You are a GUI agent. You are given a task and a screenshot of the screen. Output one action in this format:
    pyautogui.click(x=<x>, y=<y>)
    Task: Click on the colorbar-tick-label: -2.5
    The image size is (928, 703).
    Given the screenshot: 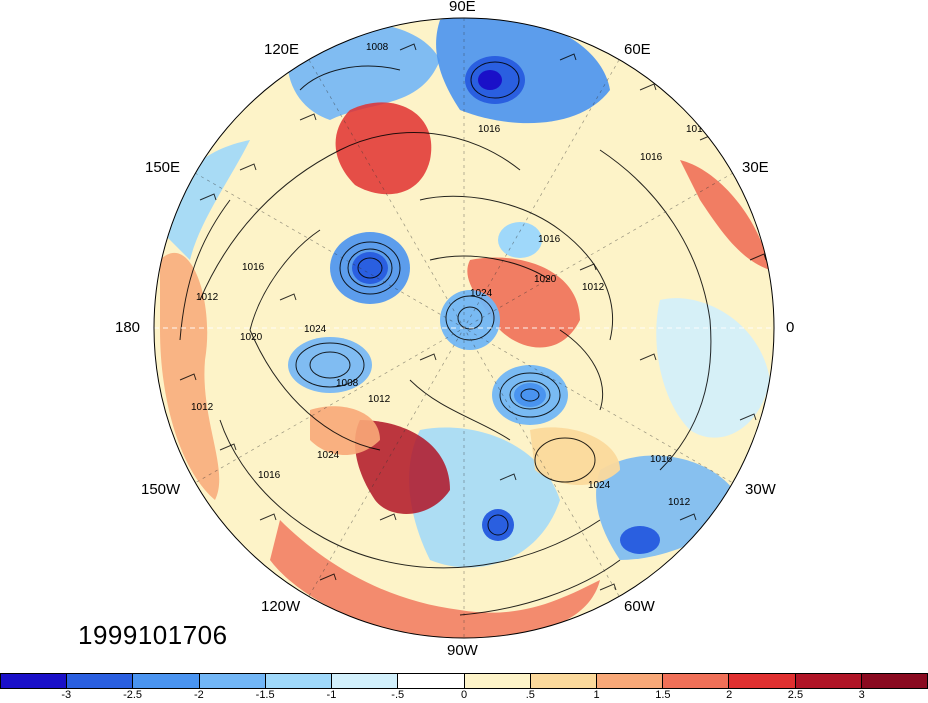 What is the action you would take?
    pyautogui.click(x=132, y=695)
    